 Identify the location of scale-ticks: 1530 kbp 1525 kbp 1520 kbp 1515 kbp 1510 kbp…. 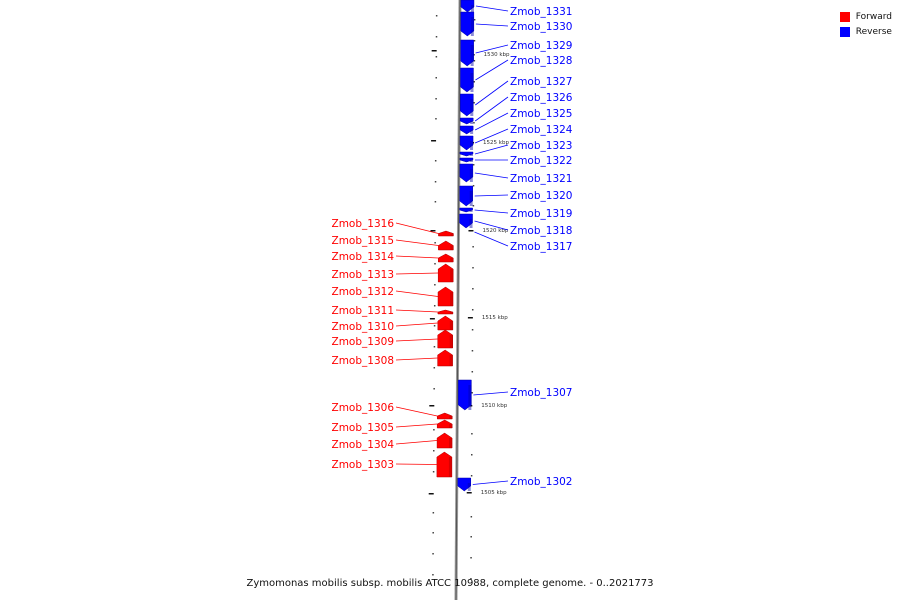
(469, 297).